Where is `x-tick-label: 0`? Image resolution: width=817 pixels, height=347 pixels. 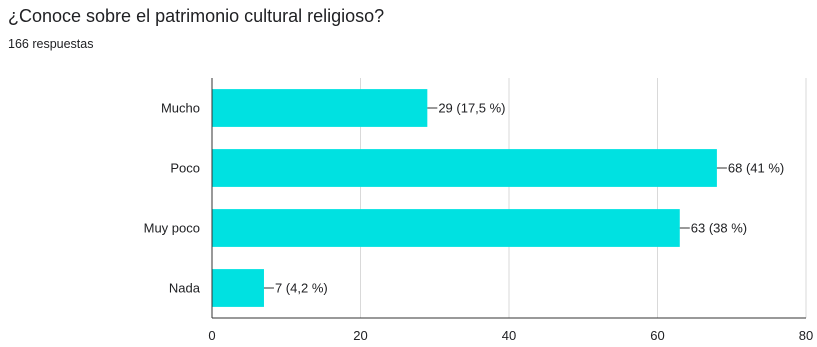 x-tick-label: 0 is located at coordinates (211, 335).